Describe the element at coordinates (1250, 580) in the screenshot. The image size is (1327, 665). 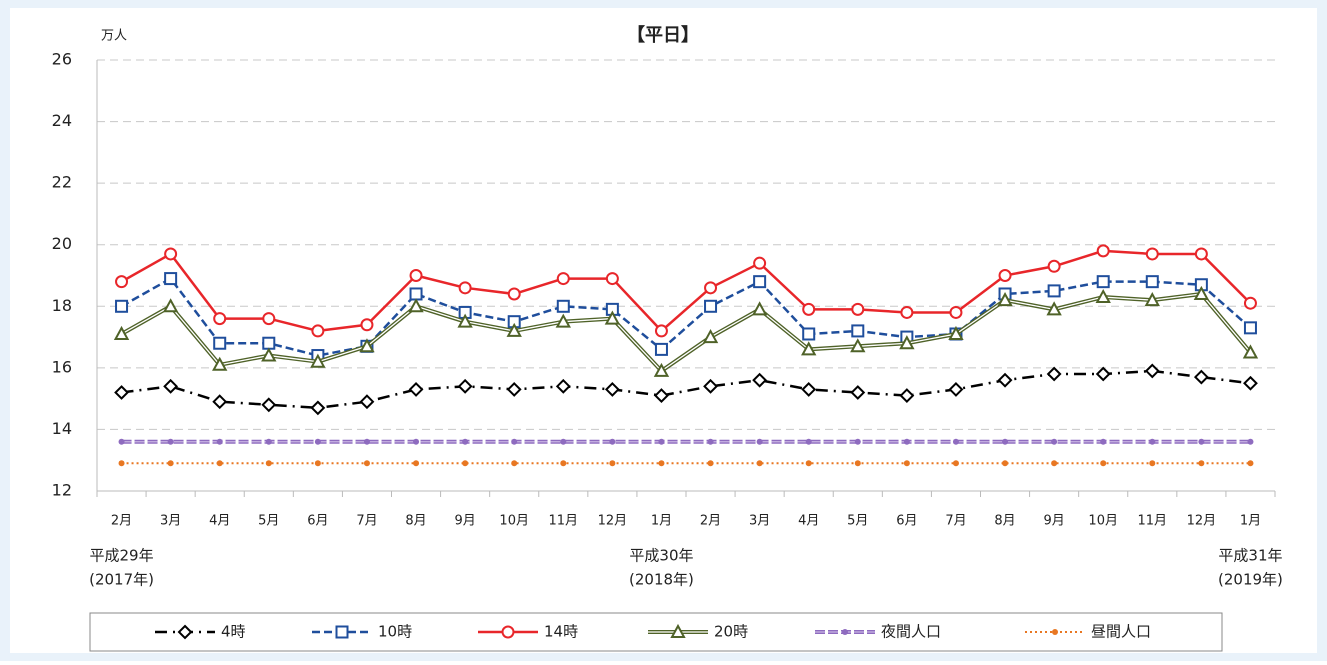
I see `year-sub-label: (2019年)` at that location.